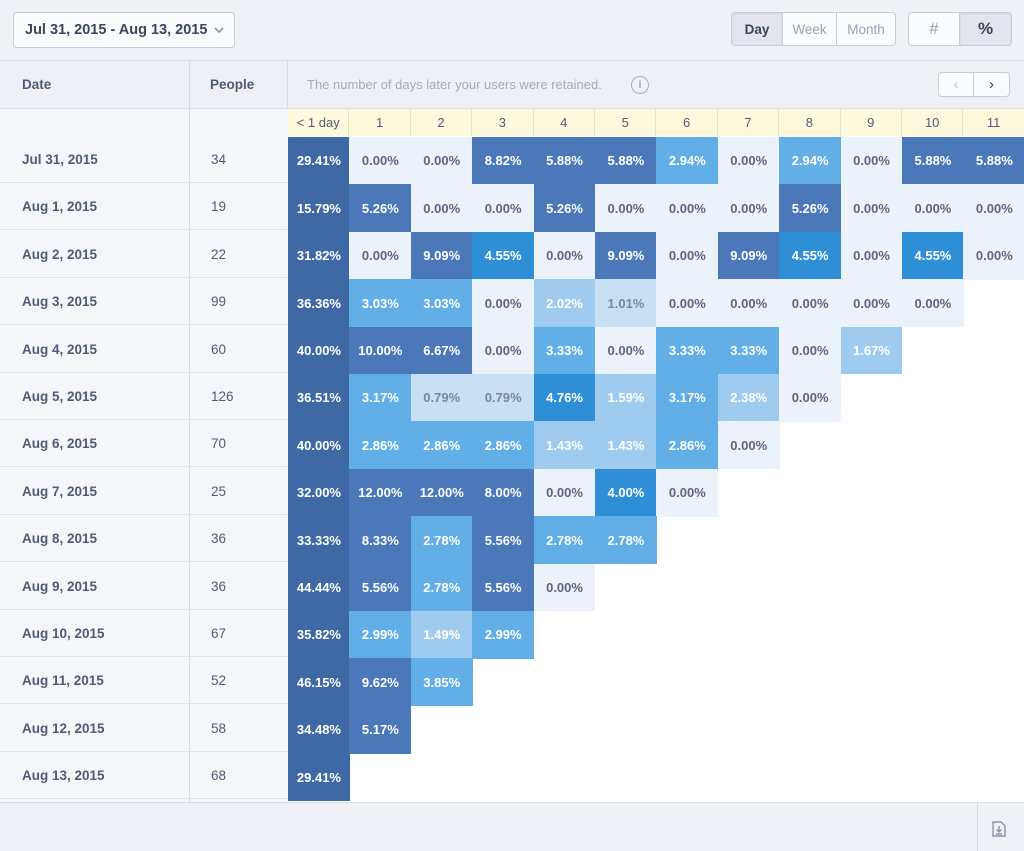 Image resolution: width=1024 pixels, height=851 pixels. Describe the element at coordinates (640, 85) in the screenshot. I see `info-icon: i` at that location.